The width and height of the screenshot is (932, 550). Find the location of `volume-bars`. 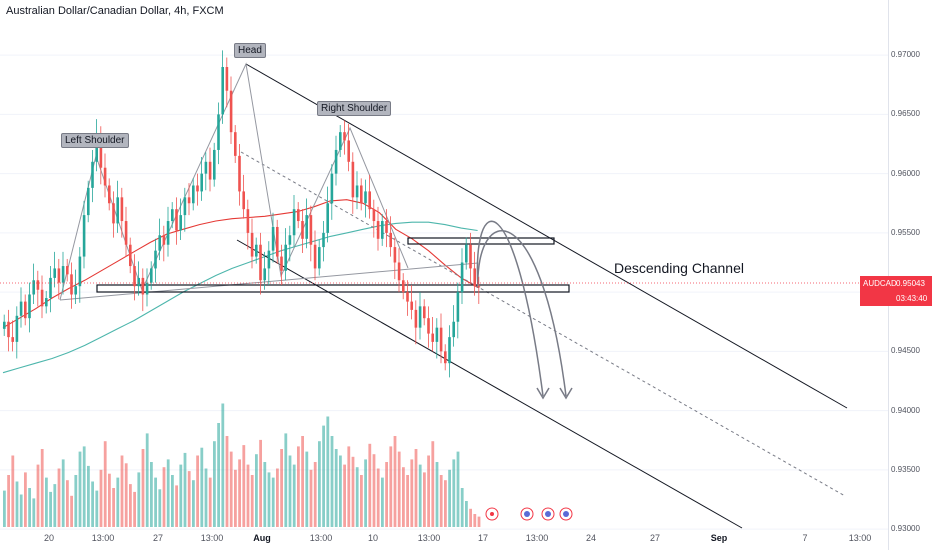

volume-bars is located at coordinates (242, 465).